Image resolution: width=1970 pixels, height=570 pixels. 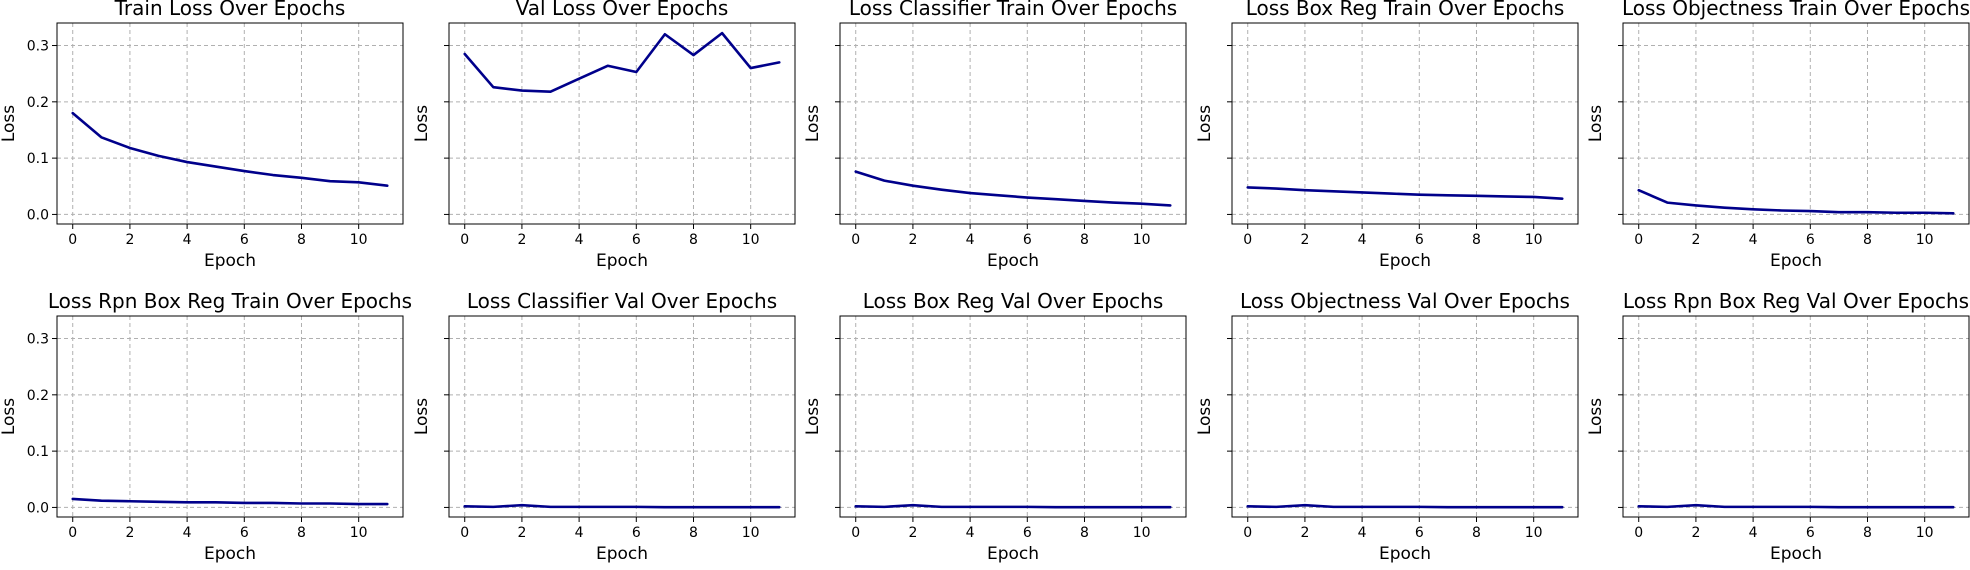 What do you see at coordinates (1405, 301) in the screenshot?
I see `chart-title: Loss Objectness Val Over Epochs` at bounding box center [1405, 301].